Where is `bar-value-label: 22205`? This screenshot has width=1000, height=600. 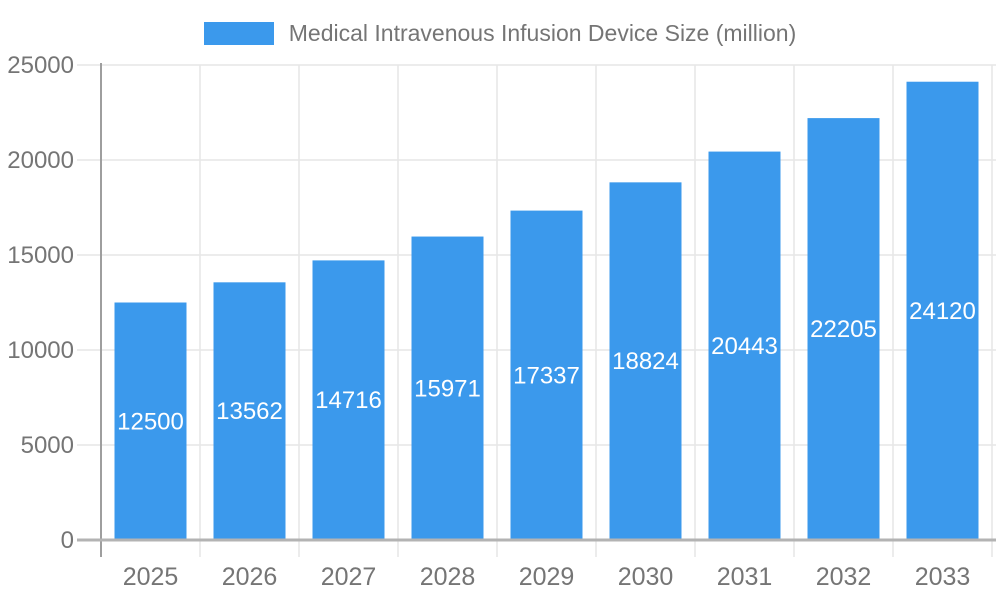
bar-value-label: 22205 is located at coordinates (843, 329).